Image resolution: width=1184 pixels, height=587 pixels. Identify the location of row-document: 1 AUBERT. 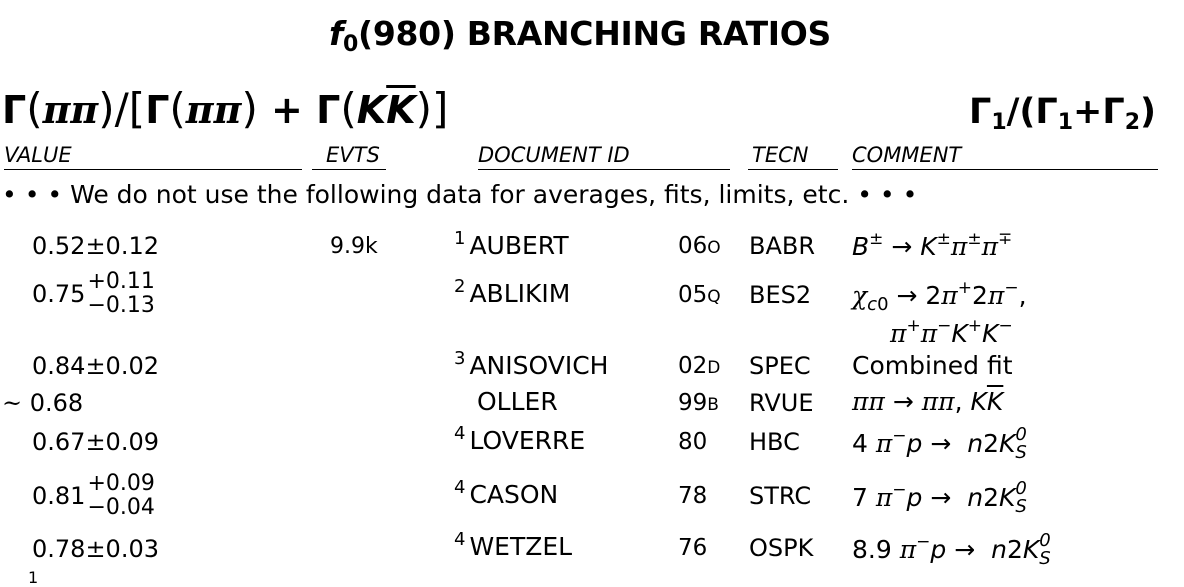
(511, 244).